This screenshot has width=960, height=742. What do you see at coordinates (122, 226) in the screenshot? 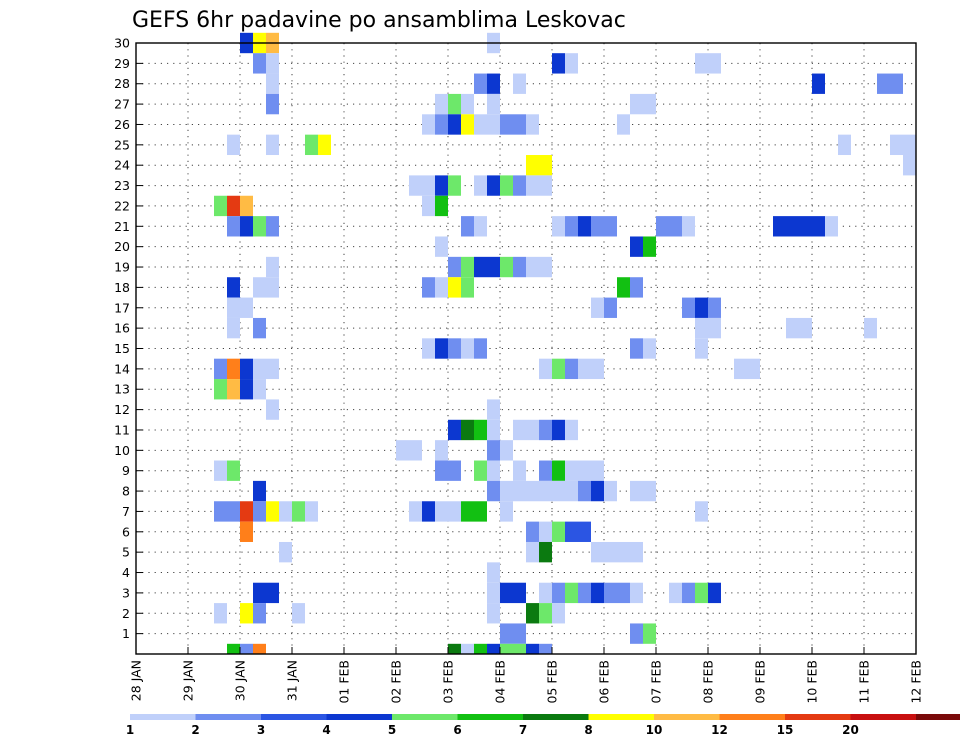
I see `y-tick-label: 21` at bounding box center [122, 226].